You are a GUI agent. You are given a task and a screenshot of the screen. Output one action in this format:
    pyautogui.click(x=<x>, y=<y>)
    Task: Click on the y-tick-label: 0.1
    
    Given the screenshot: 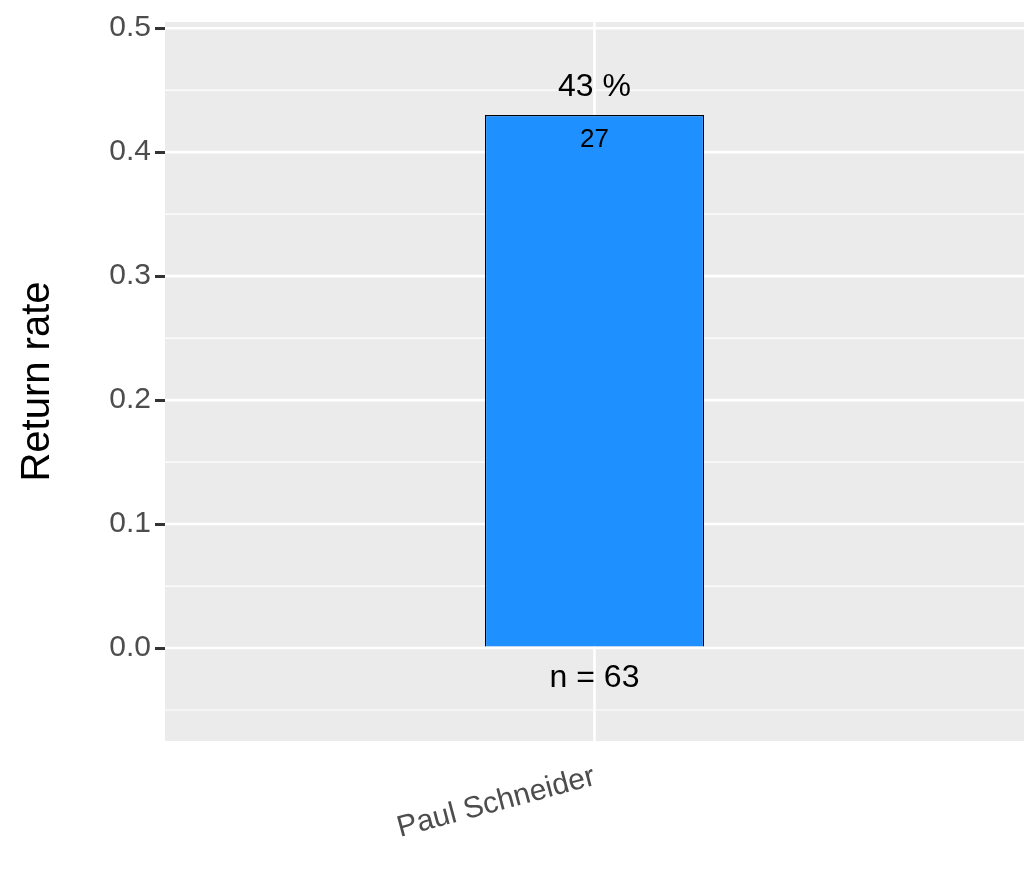 What is the action you would take?
    pyautogui.click(x=130, y=522)
    